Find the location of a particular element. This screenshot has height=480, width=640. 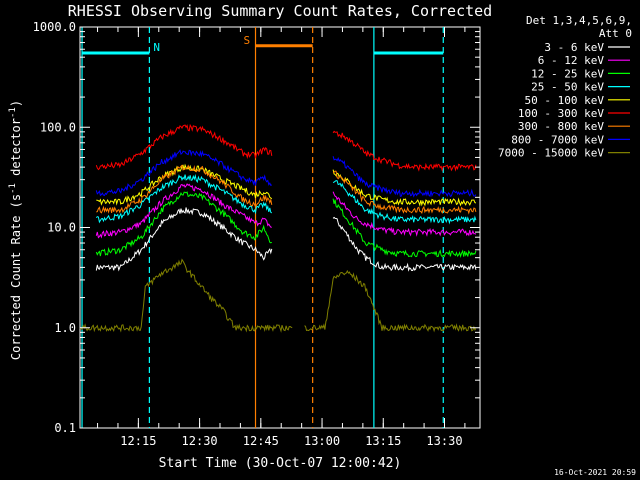

legend-label: 100 - 300 keV is located at coordinates (561, 113).